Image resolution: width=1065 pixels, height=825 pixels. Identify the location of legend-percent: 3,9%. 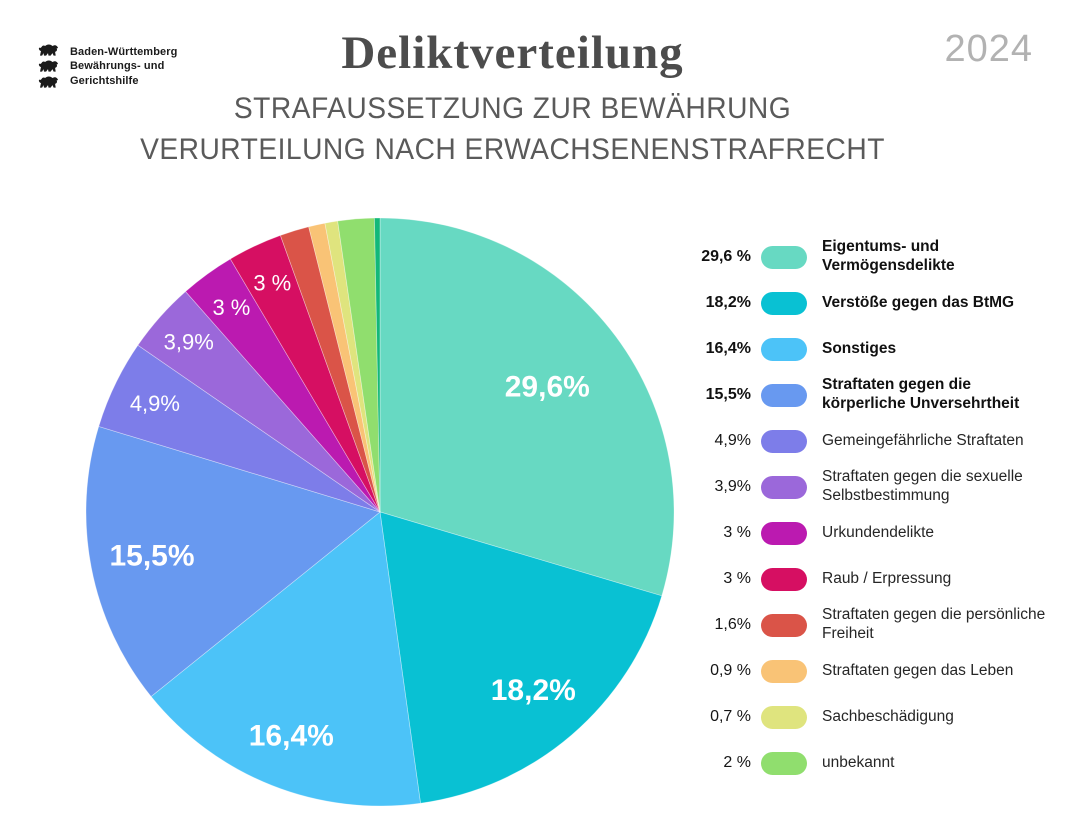
(732, 486).